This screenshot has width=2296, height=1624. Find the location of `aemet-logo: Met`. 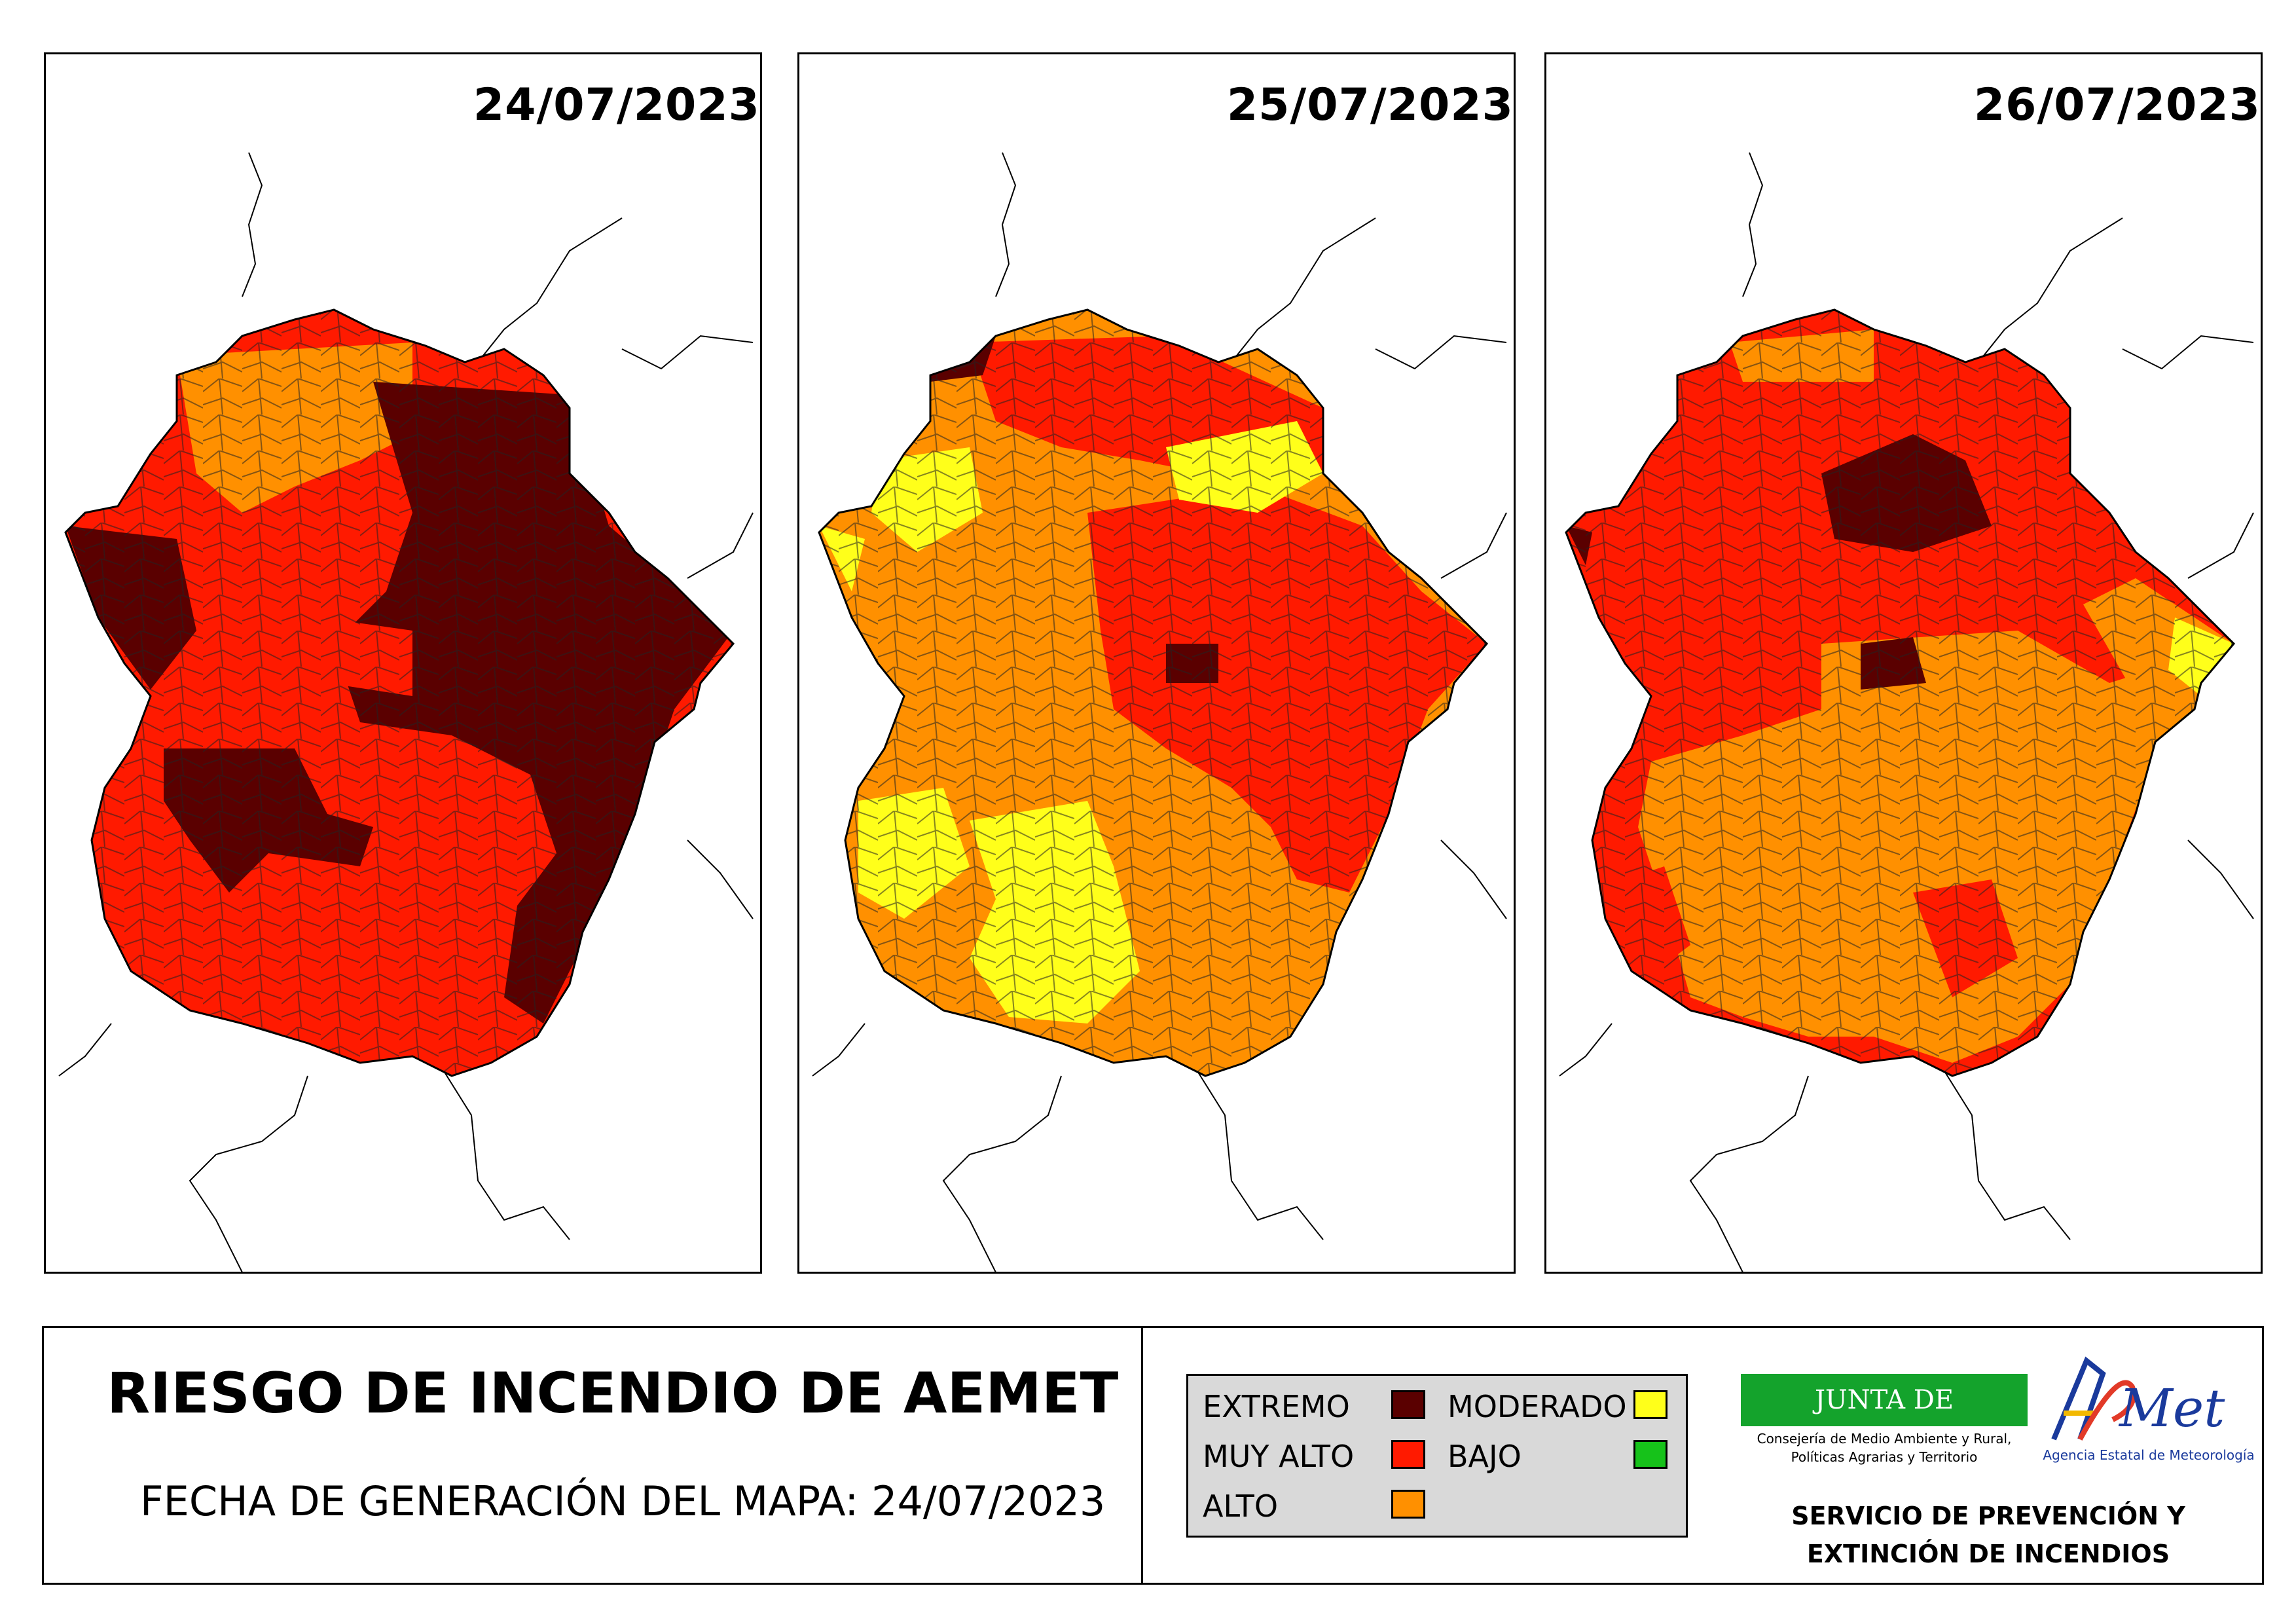

aemet-logo: Met is located at coordinates (2138, 1398).